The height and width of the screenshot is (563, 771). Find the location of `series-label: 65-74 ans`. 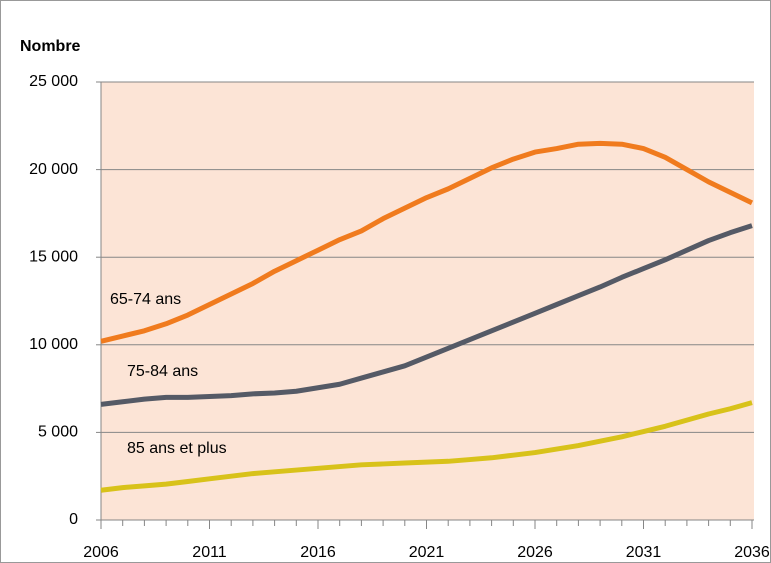

series-label: 65-74 ans is located at coordinates (145, 299).